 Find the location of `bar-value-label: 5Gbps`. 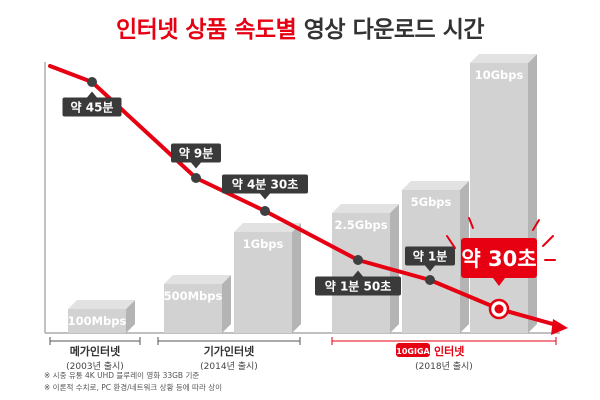

bar-value-label: 5Gbps is located at coordinates (431, 202).